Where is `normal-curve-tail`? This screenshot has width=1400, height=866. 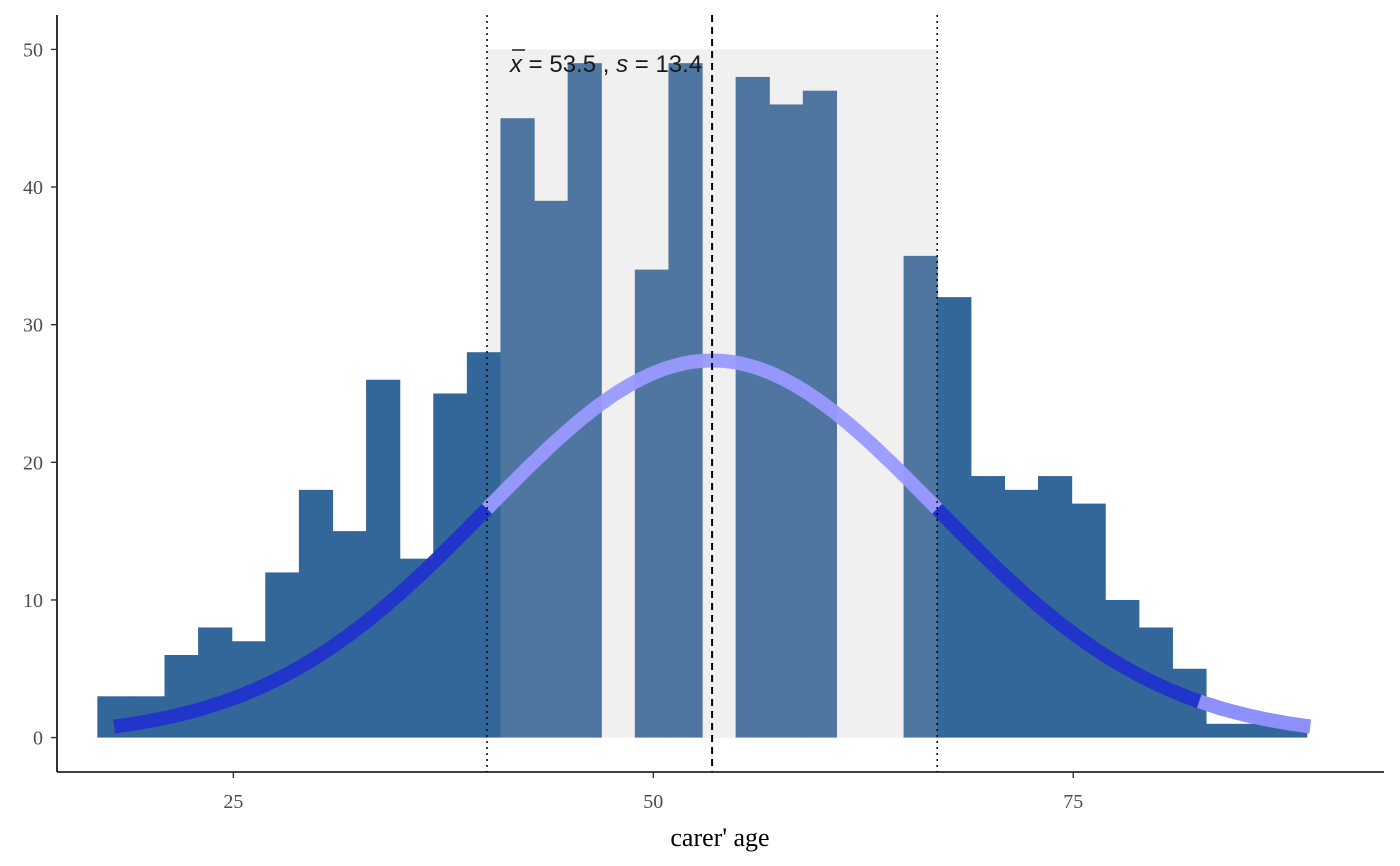 normal-curve-tail is located at coordinates (1254, 714).